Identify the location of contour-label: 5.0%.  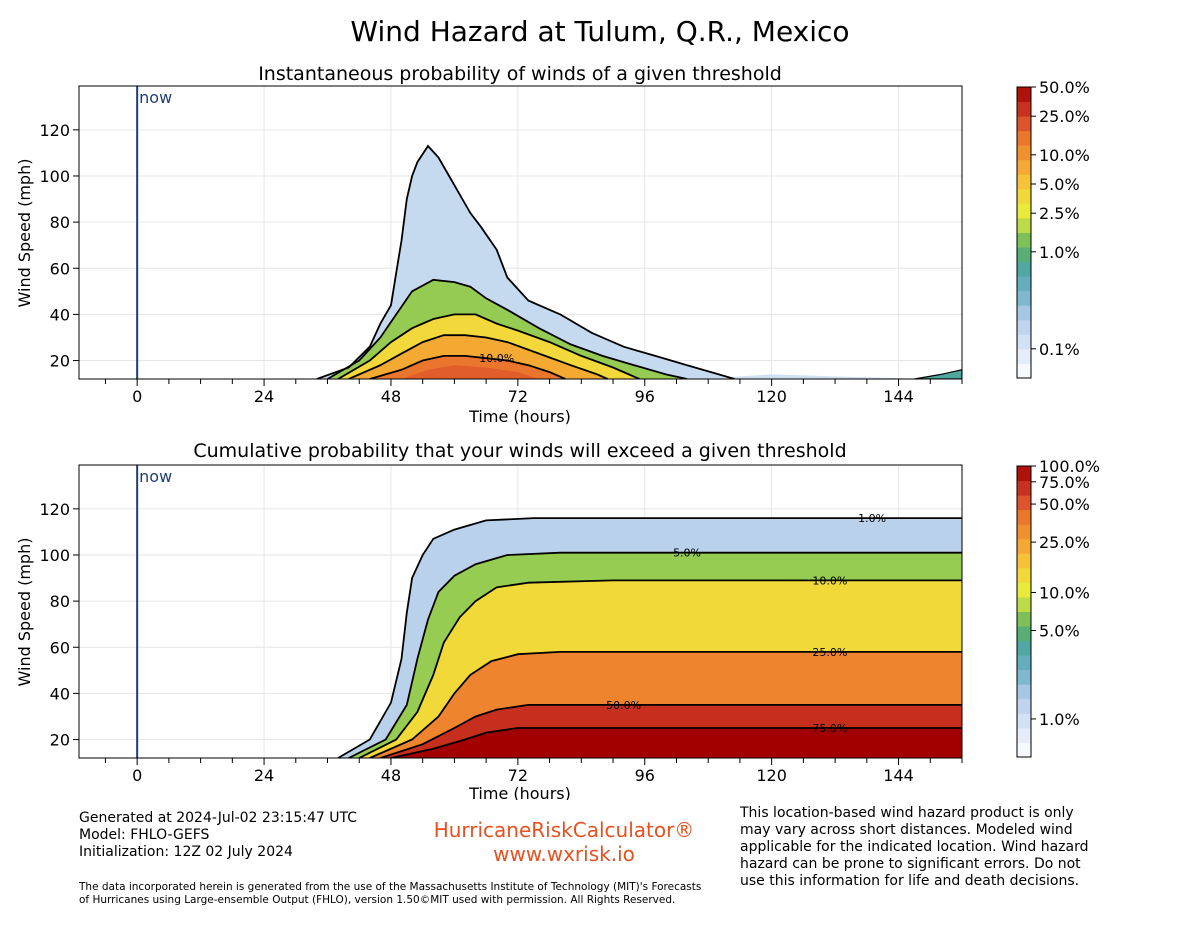
(687, 553).